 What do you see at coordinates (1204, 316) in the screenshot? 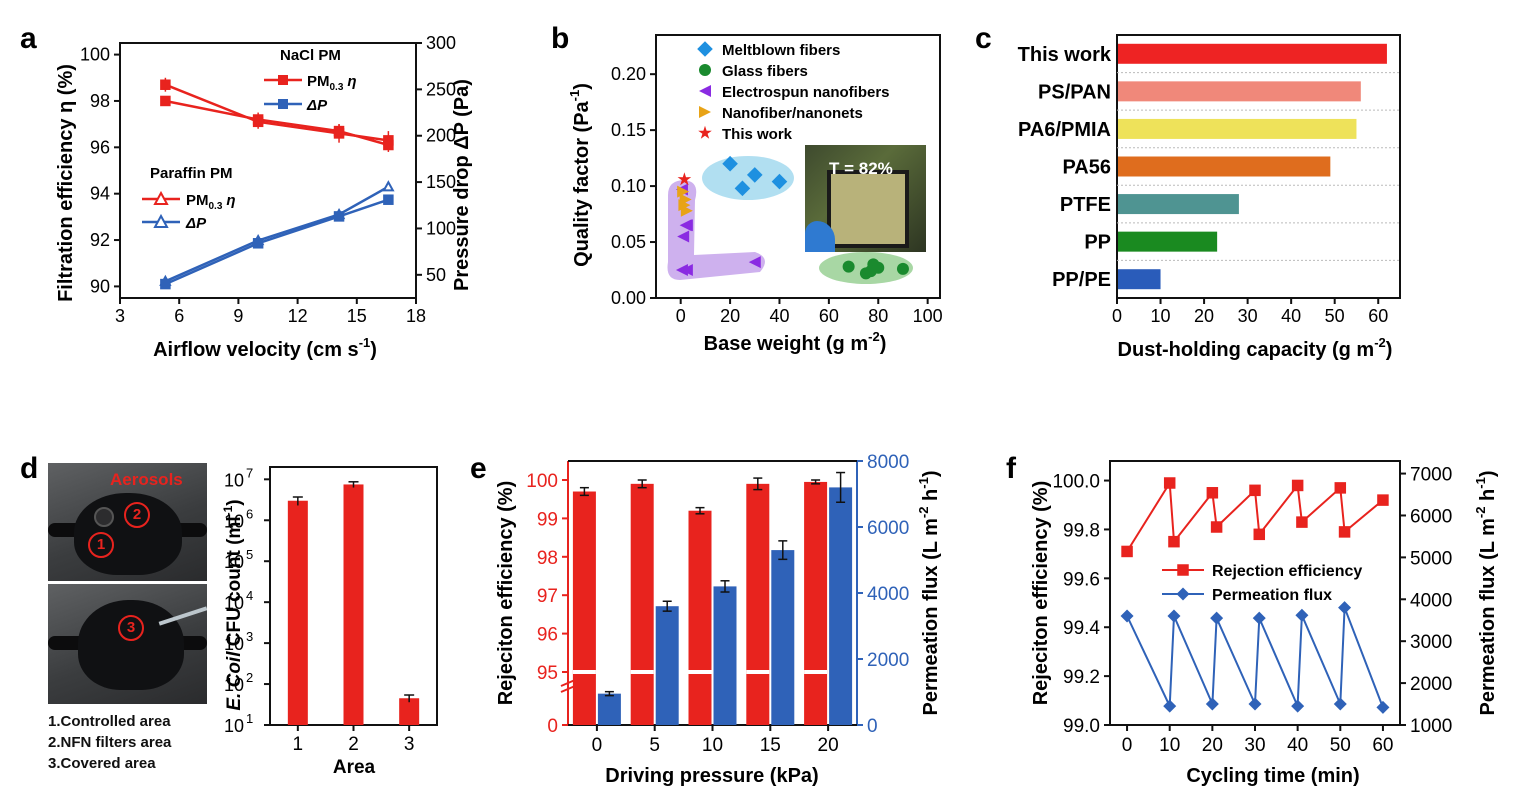
I see `c-xtick-label: 20` at bounding box center [1204, 316].